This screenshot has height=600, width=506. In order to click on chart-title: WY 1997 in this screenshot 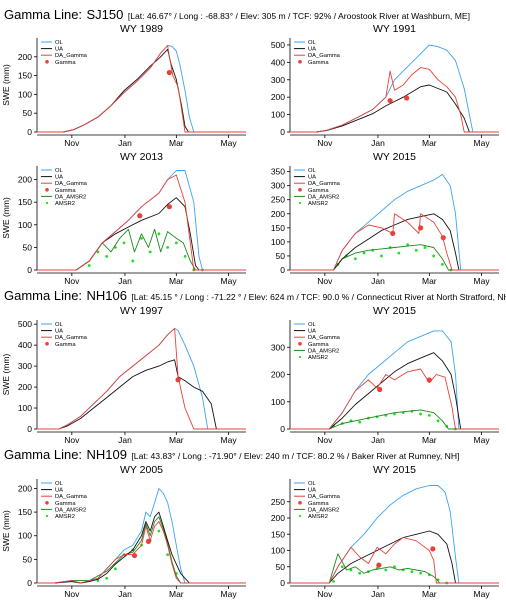, I will do `click(141, 311)`.